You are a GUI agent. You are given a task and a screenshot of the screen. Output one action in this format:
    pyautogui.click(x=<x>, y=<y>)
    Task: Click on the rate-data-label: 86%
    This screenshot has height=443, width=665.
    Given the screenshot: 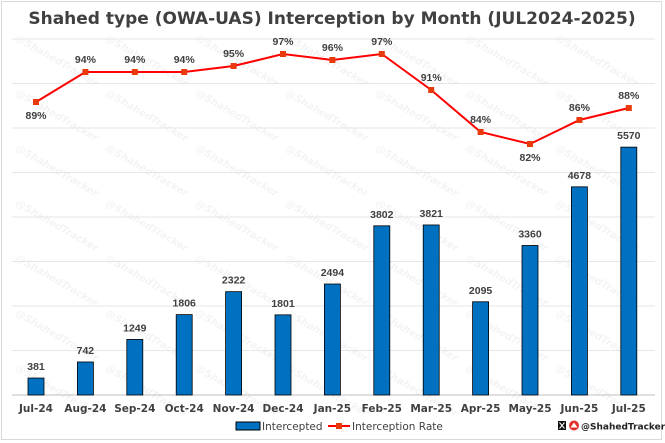 What is the action you would take?
    pyautogui.click(x=580, y=108)
    